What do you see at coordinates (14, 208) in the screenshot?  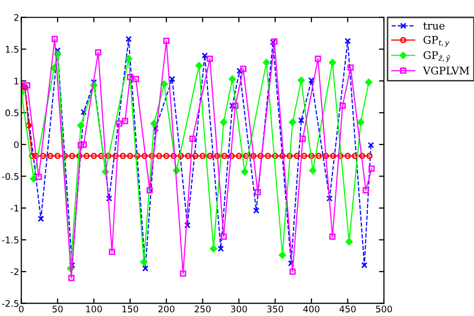 I see `y-tick-label: -1` at bounding box center [14, 208].